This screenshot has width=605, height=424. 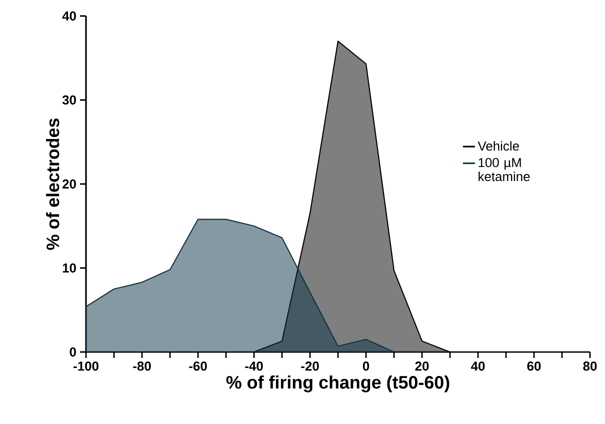 I want to click on x-tick-label: -80, so click(x=142, y=366).